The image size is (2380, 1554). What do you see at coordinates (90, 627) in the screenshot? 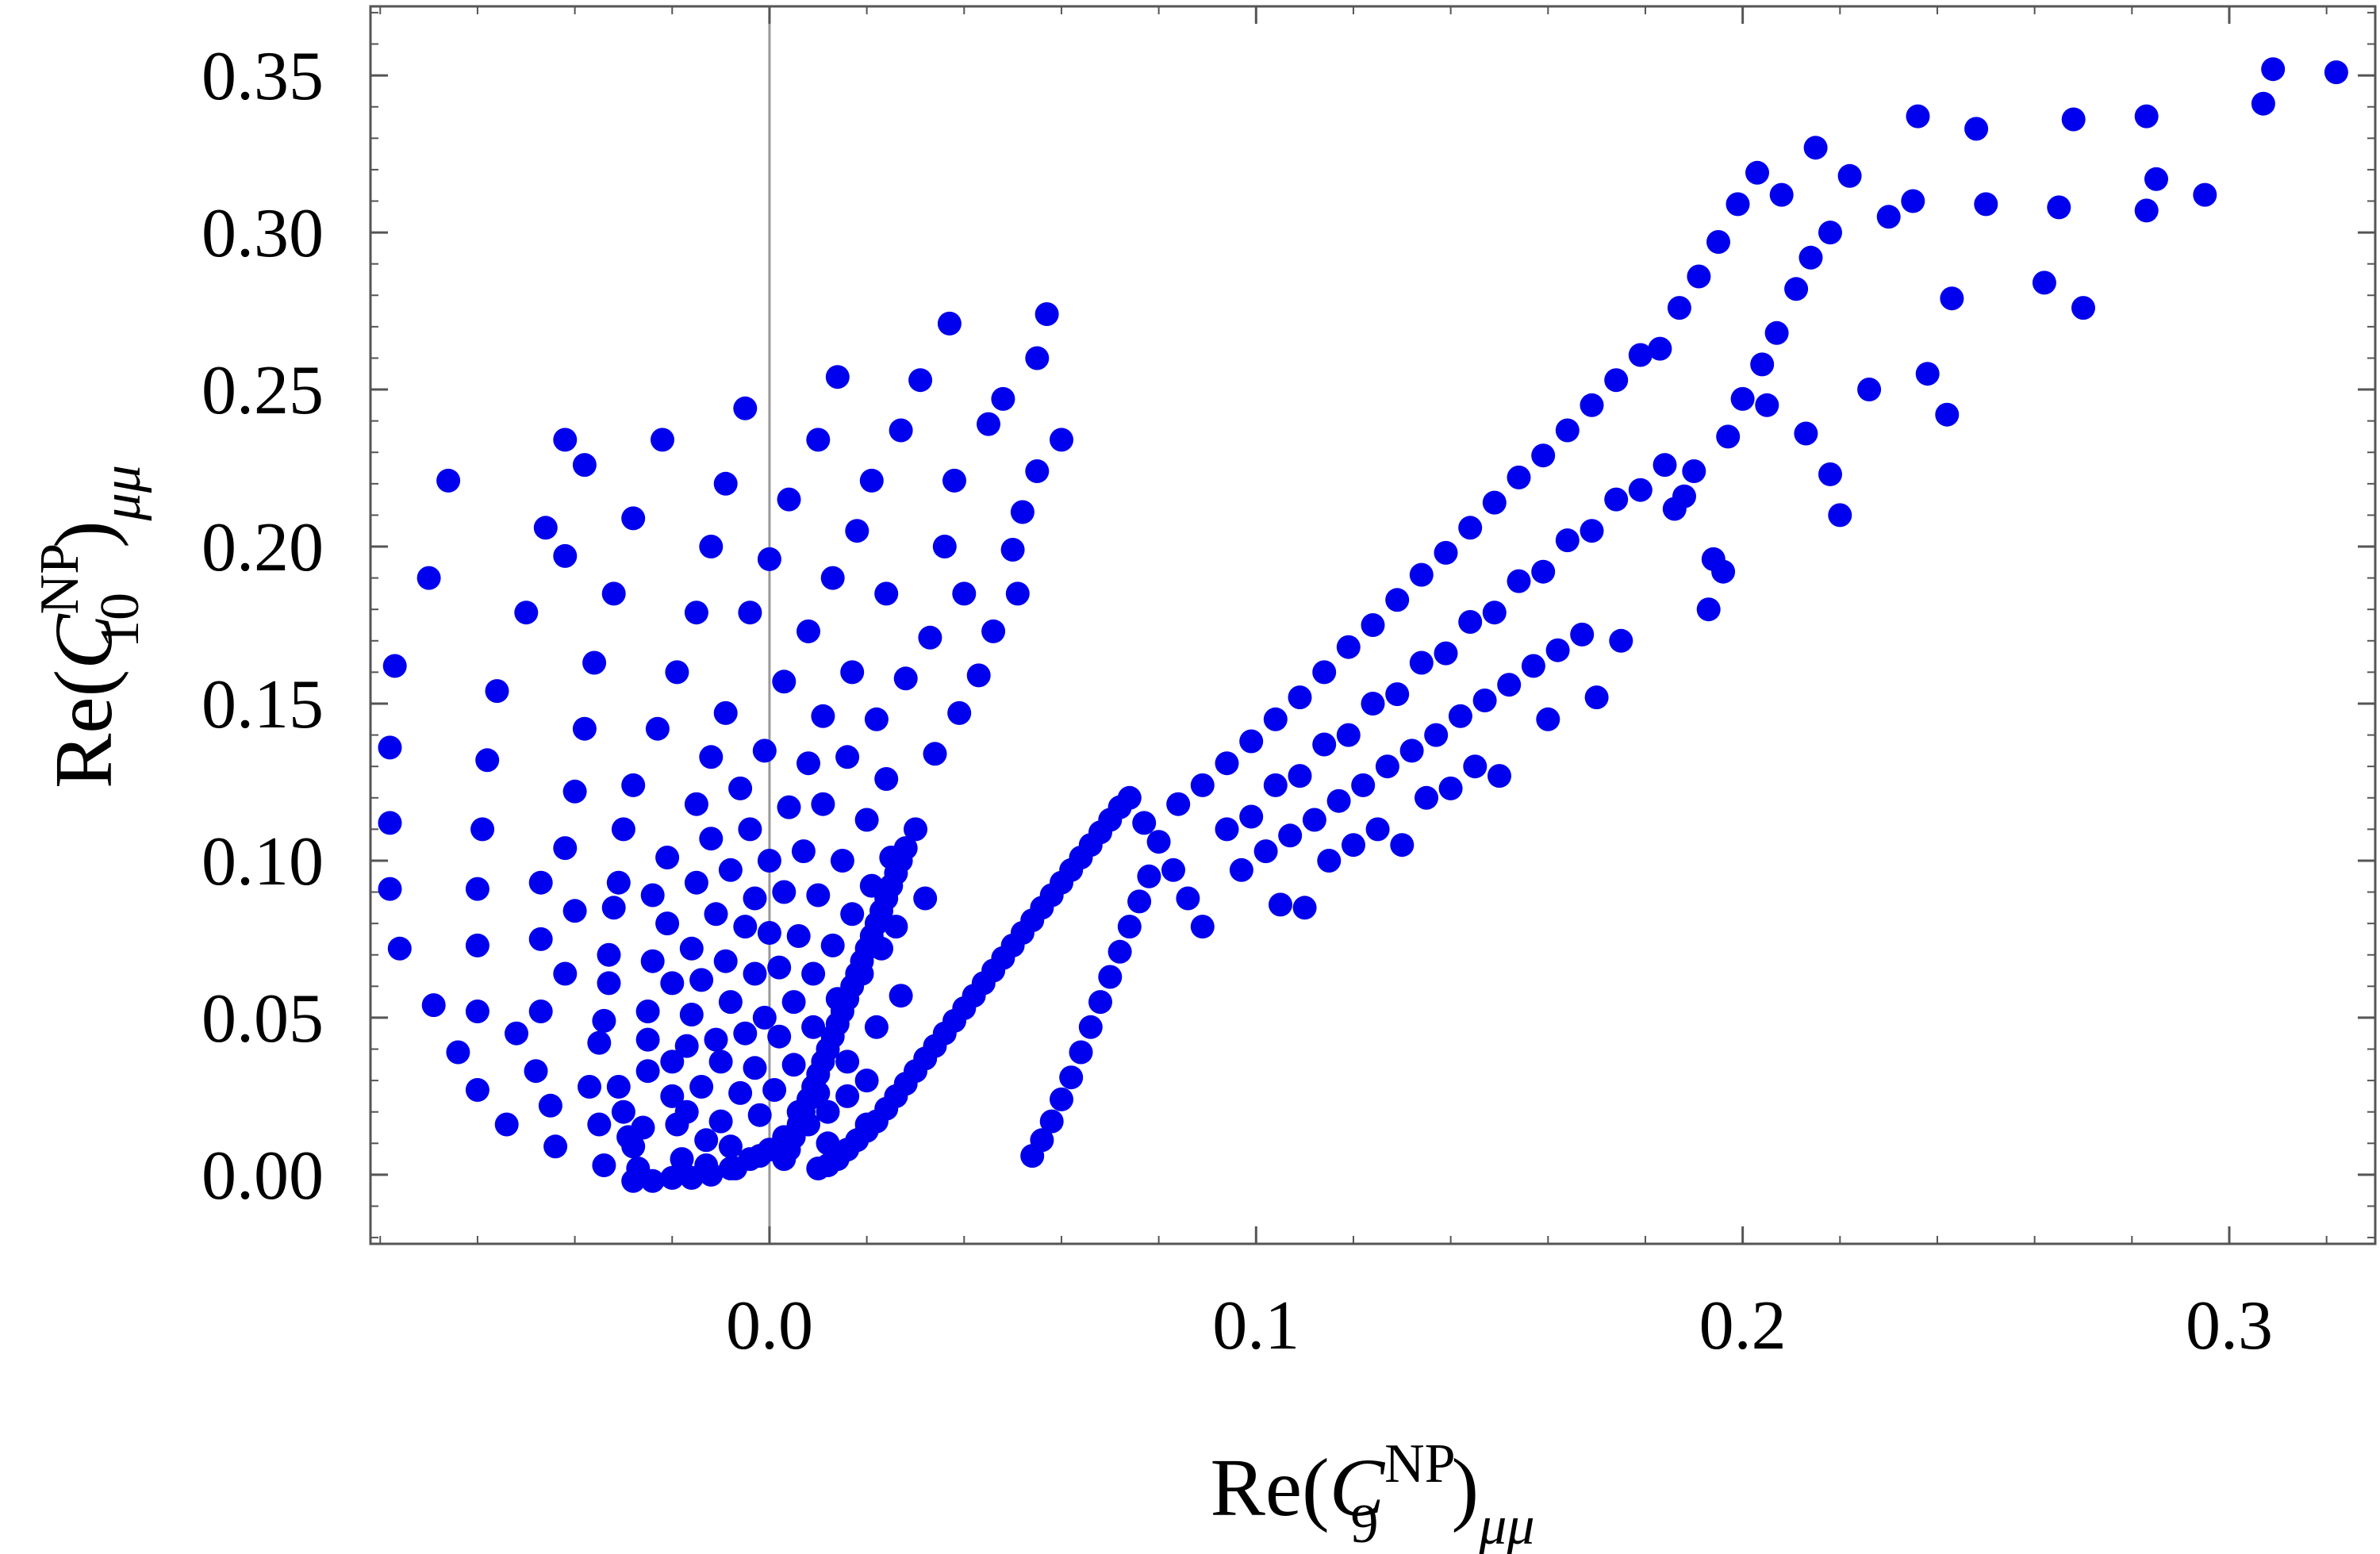
I see `y-axis-label: Re(CNP10)μμ` at bounding box center [90, 627].